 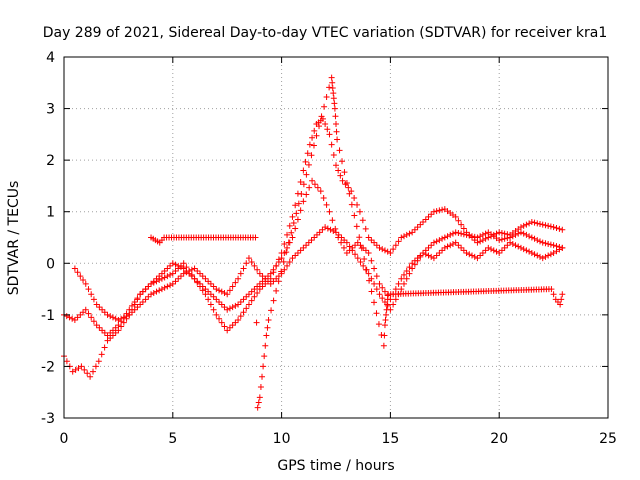 I want to click on y-tick-label: 0, so click(x=50, y=264).